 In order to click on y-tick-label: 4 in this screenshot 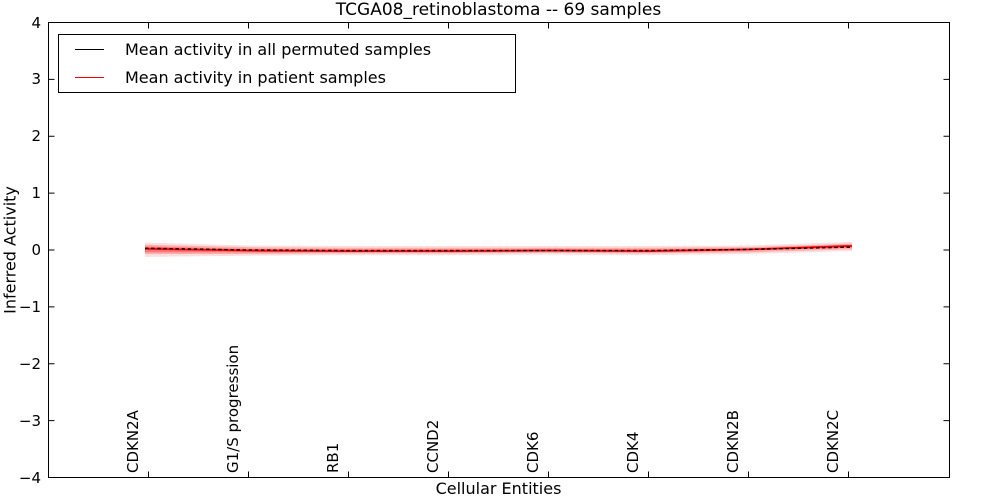, I will do `click(36, 22)`.